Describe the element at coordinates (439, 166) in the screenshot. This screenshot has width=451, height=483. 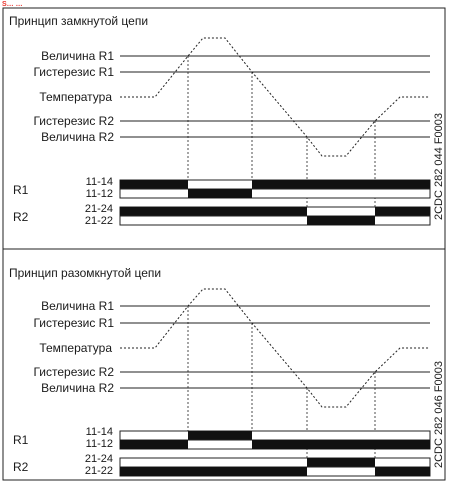
I see `figure-code: 2CDC 282 044 F0003` at that location.